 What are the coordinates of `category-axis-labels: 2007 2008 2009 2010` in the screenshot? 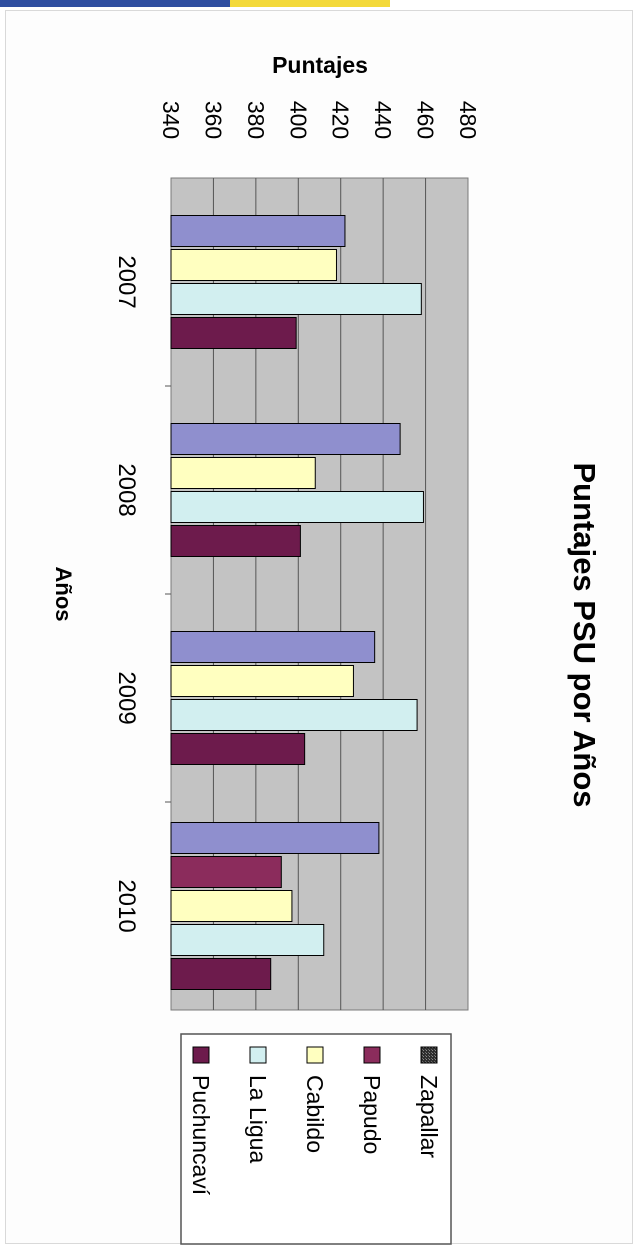 It's located at (142, 594).